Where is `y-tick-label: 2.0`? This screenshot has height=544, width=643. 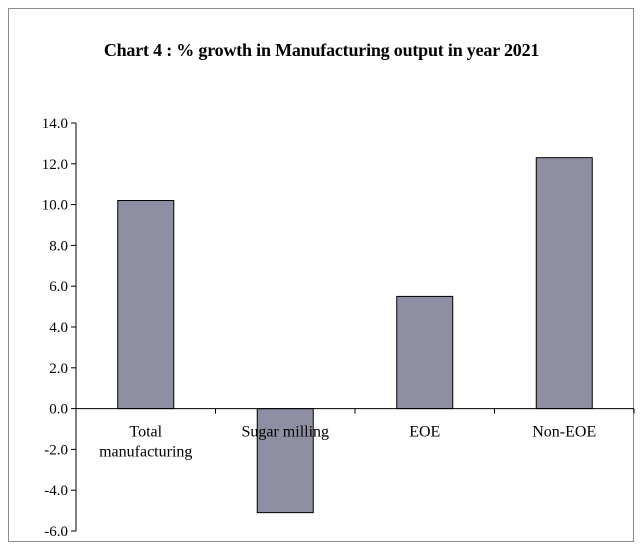 y-tick-label: 2.0 is located at coordinates (58, 369).